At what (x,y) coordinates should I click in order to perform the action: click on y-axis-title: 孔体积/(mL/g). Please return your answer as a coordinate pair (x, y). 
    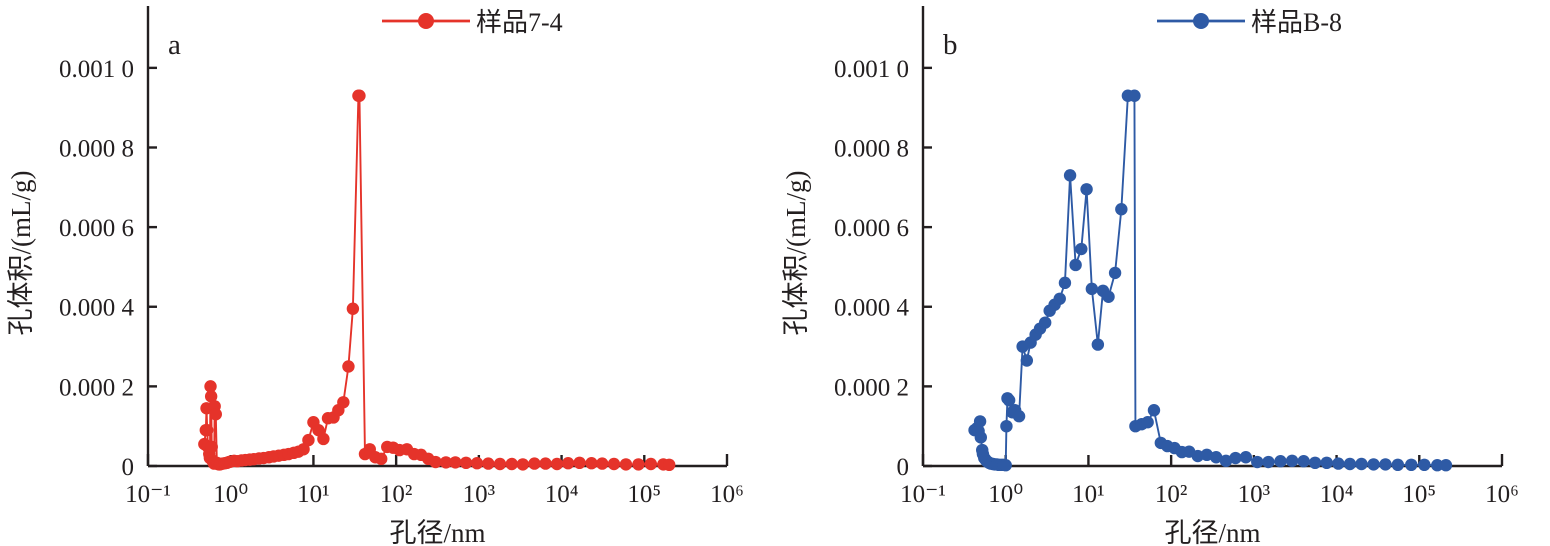
    Looking at the image, I should click on (21, 253).